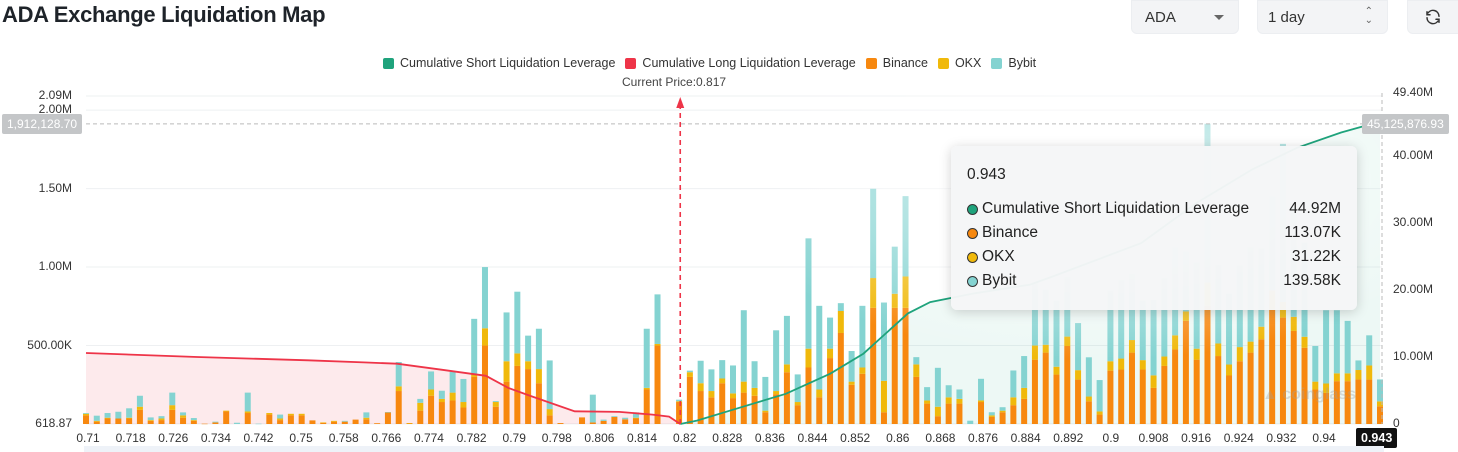 This screenshot has width=1458, height=452. I want to click on tooltip-label: Binance, so click(1010, 232).